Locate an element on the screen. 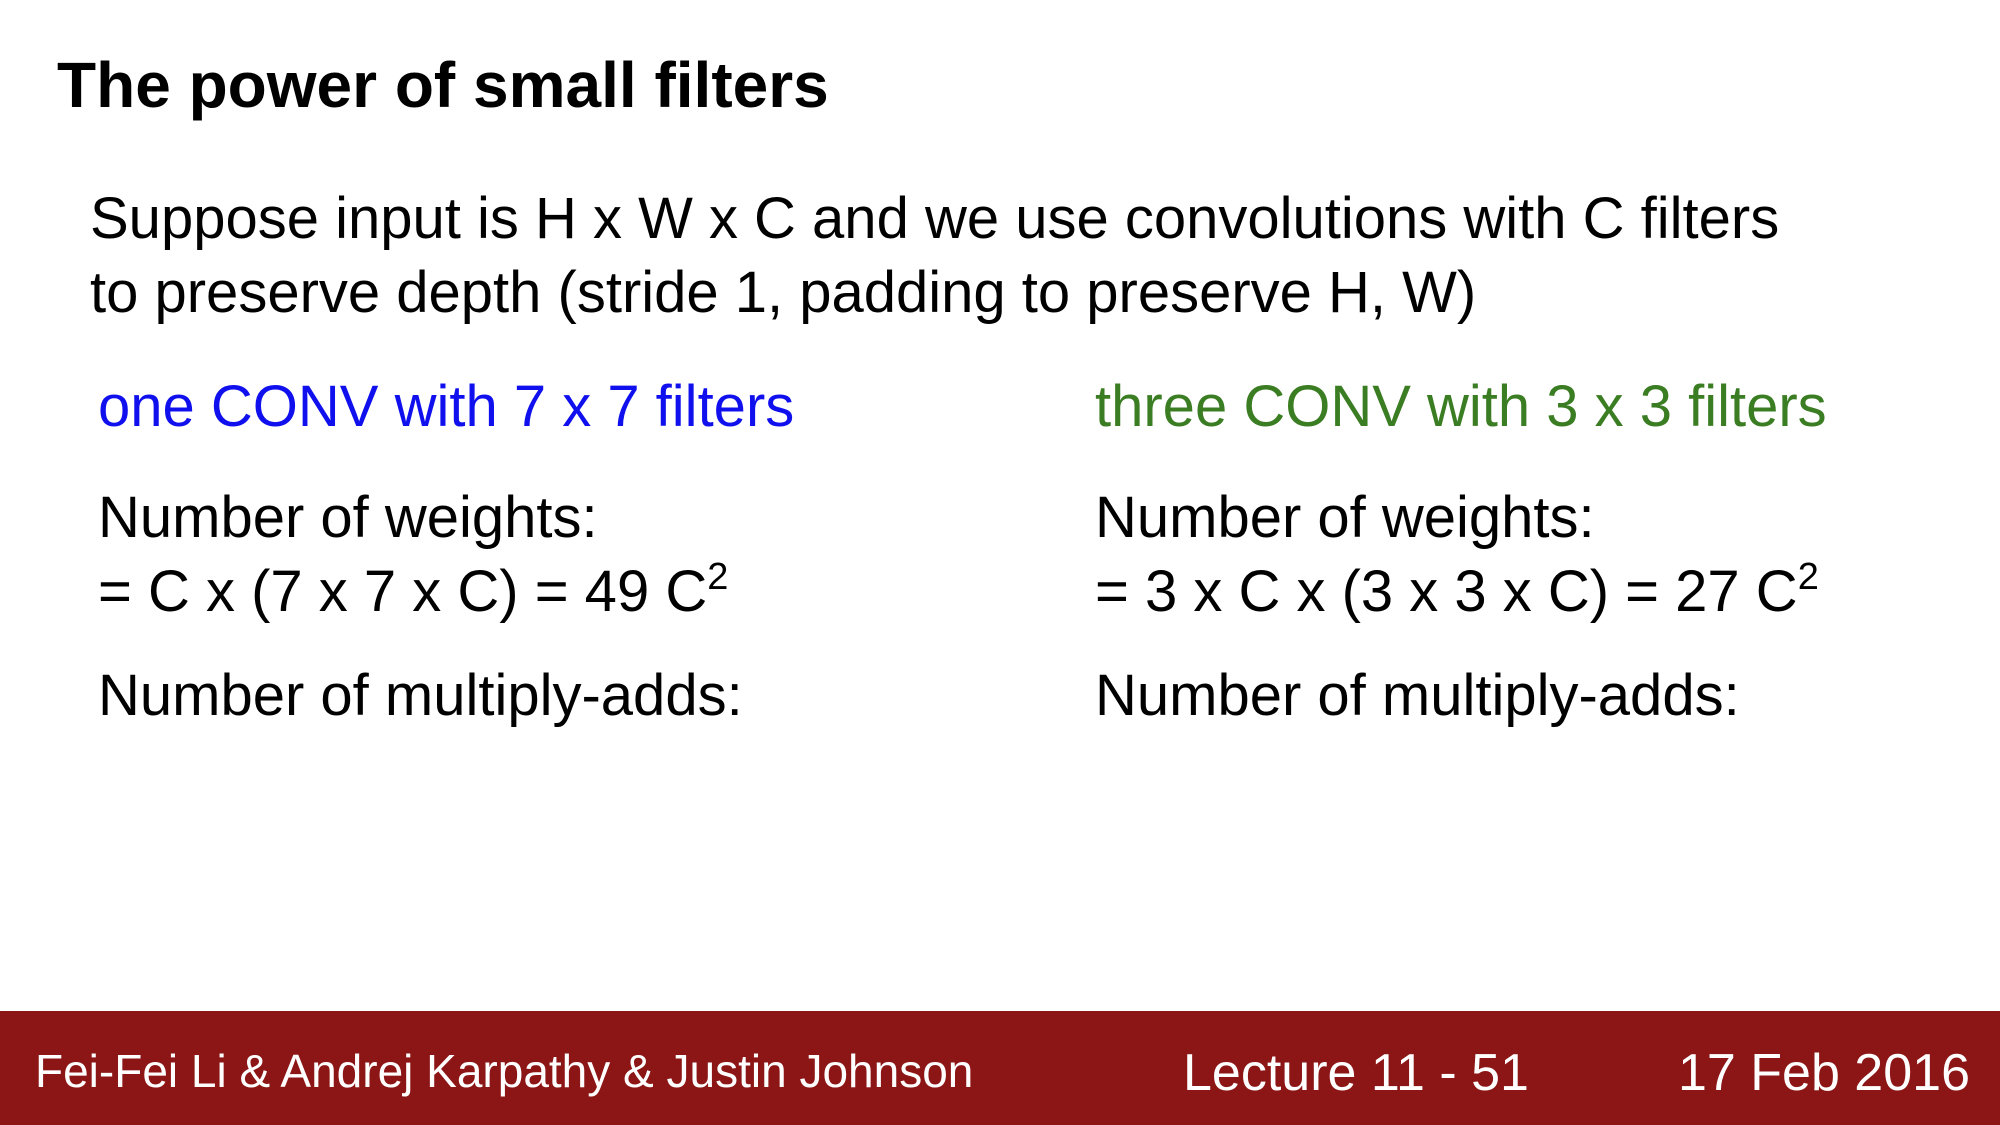 This screenshot has width=2000, height=1125. left-column-heading: one CONV with 7 x 7 filters is located at coordinates (446, 406).